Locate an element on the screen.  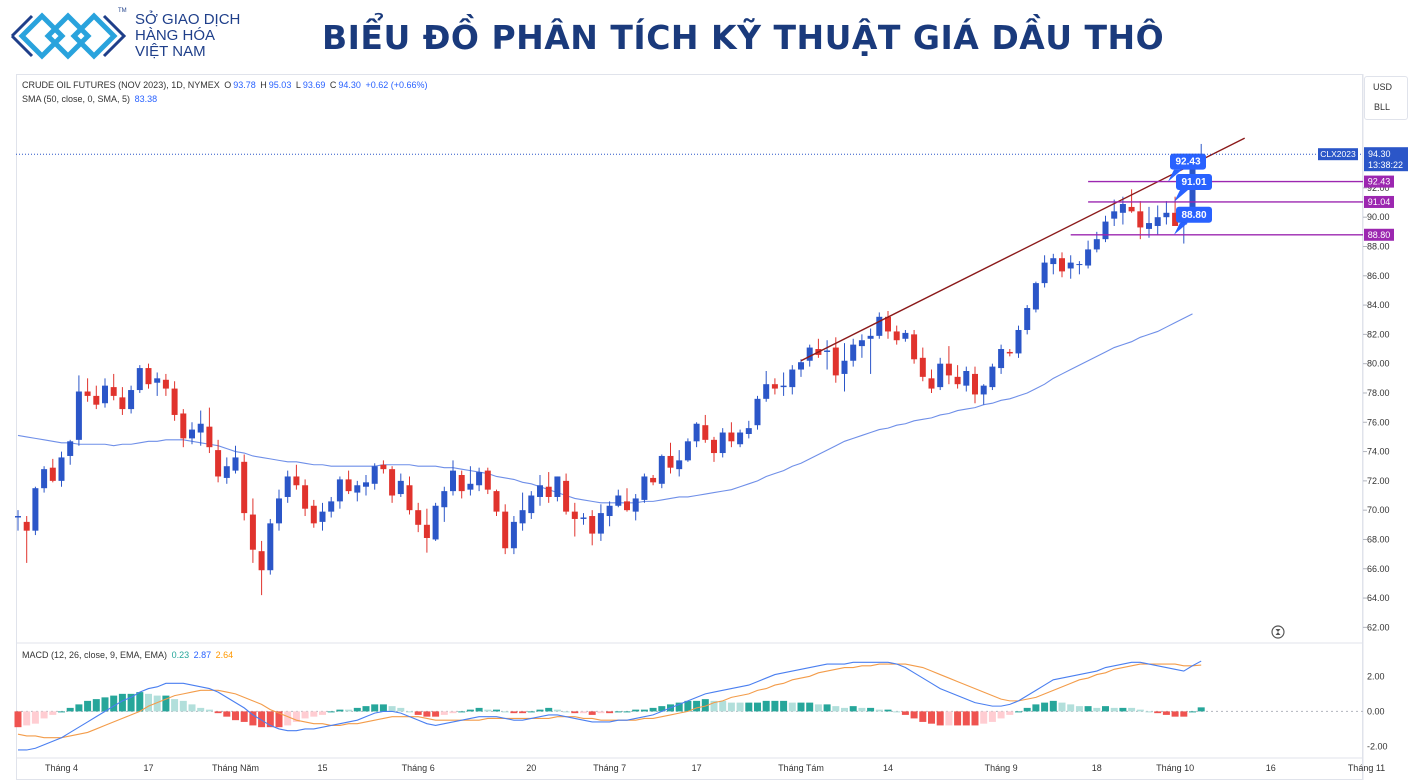
time-tick-label: Tháng 11 is located at coordinates (1366, 768).